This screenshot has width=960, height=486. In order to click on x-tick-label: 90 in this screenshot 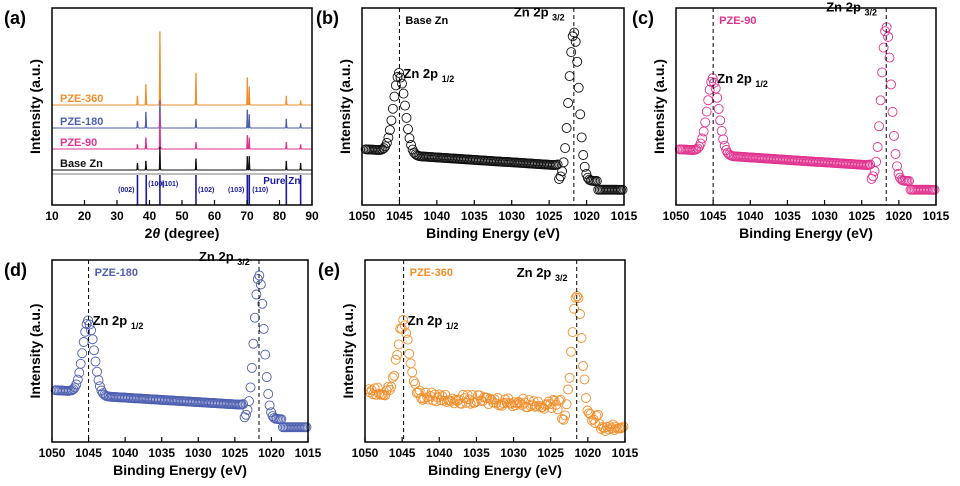, I will do `click(312, 216)`.